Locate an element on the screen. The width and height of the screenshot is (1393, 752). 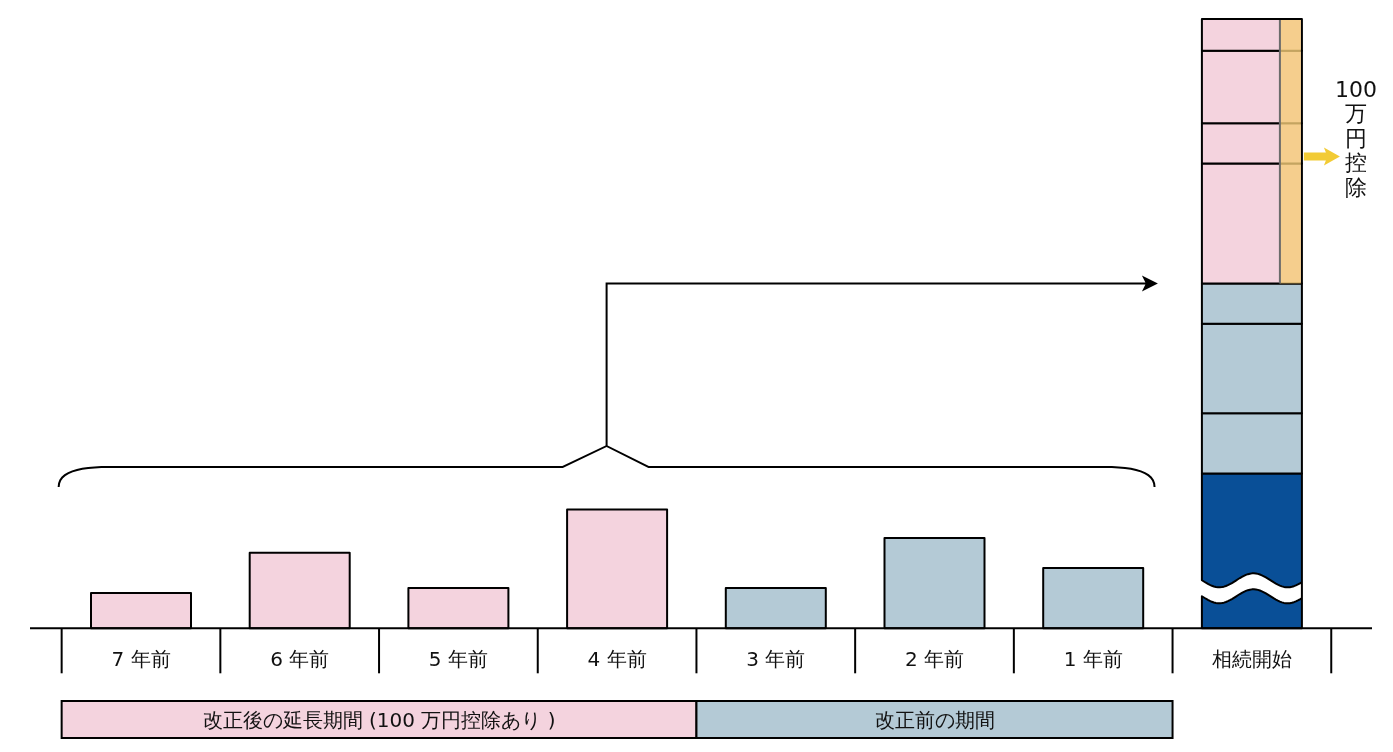
text: 改正前の期間 is located at coordinates (934, 720).